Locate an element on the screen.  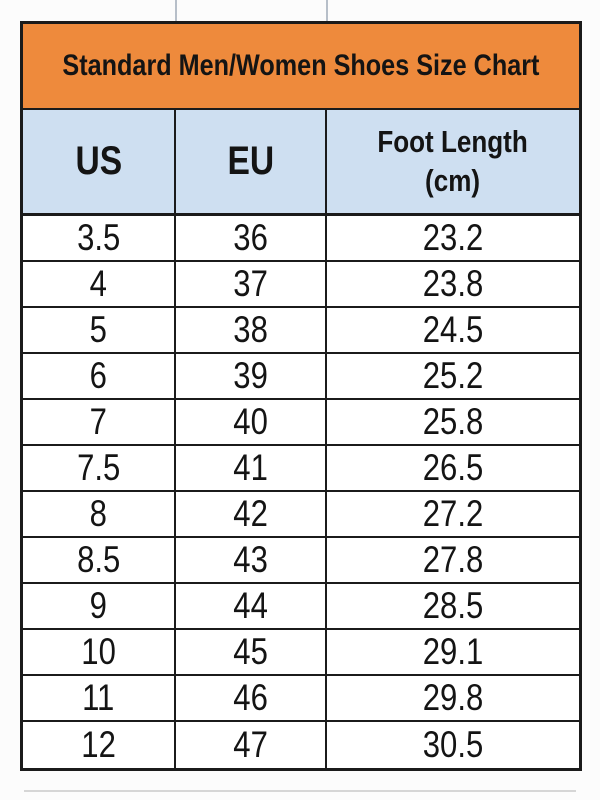
foot-length-value: 25.2 is located at coordinates (453, 375).